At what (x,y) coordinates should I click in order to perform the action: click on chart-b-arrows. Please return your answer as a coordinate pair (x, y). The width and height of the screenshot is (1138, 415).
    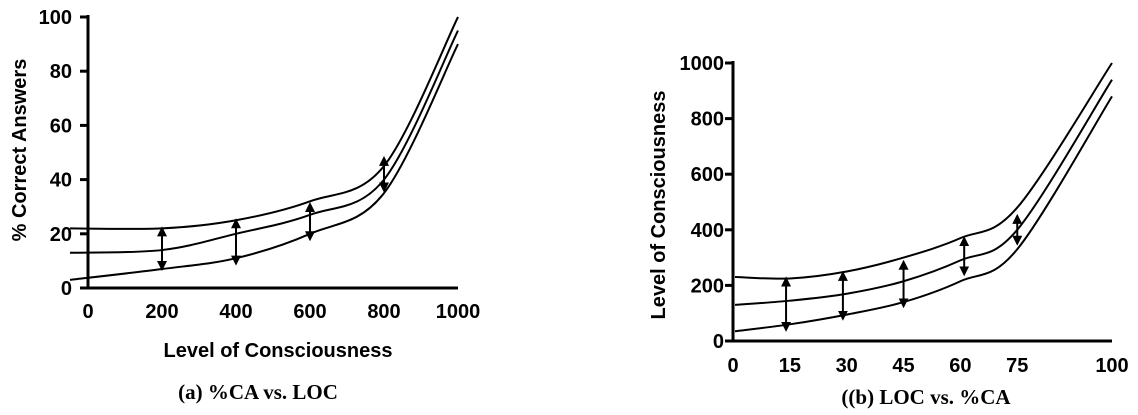
    Looking at the image, I should click on (902, 272).